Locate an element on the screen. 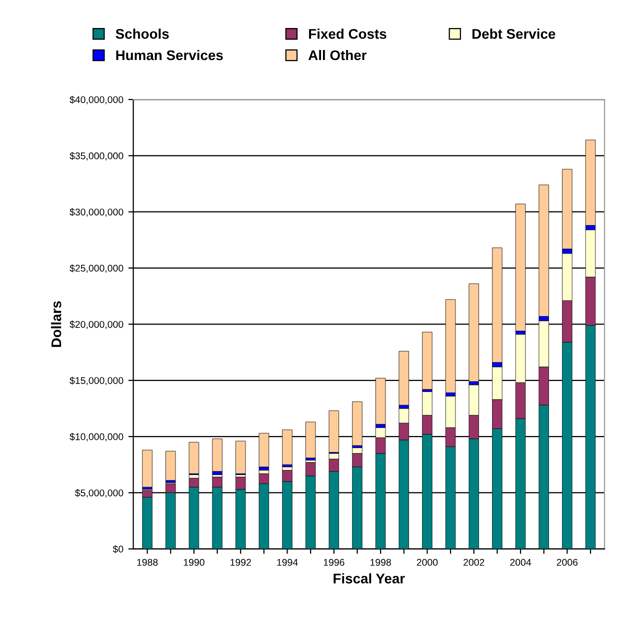 This screenshot has width=620, height=642. legend-label: Fixed Costs is located at coordinates (347, 33).